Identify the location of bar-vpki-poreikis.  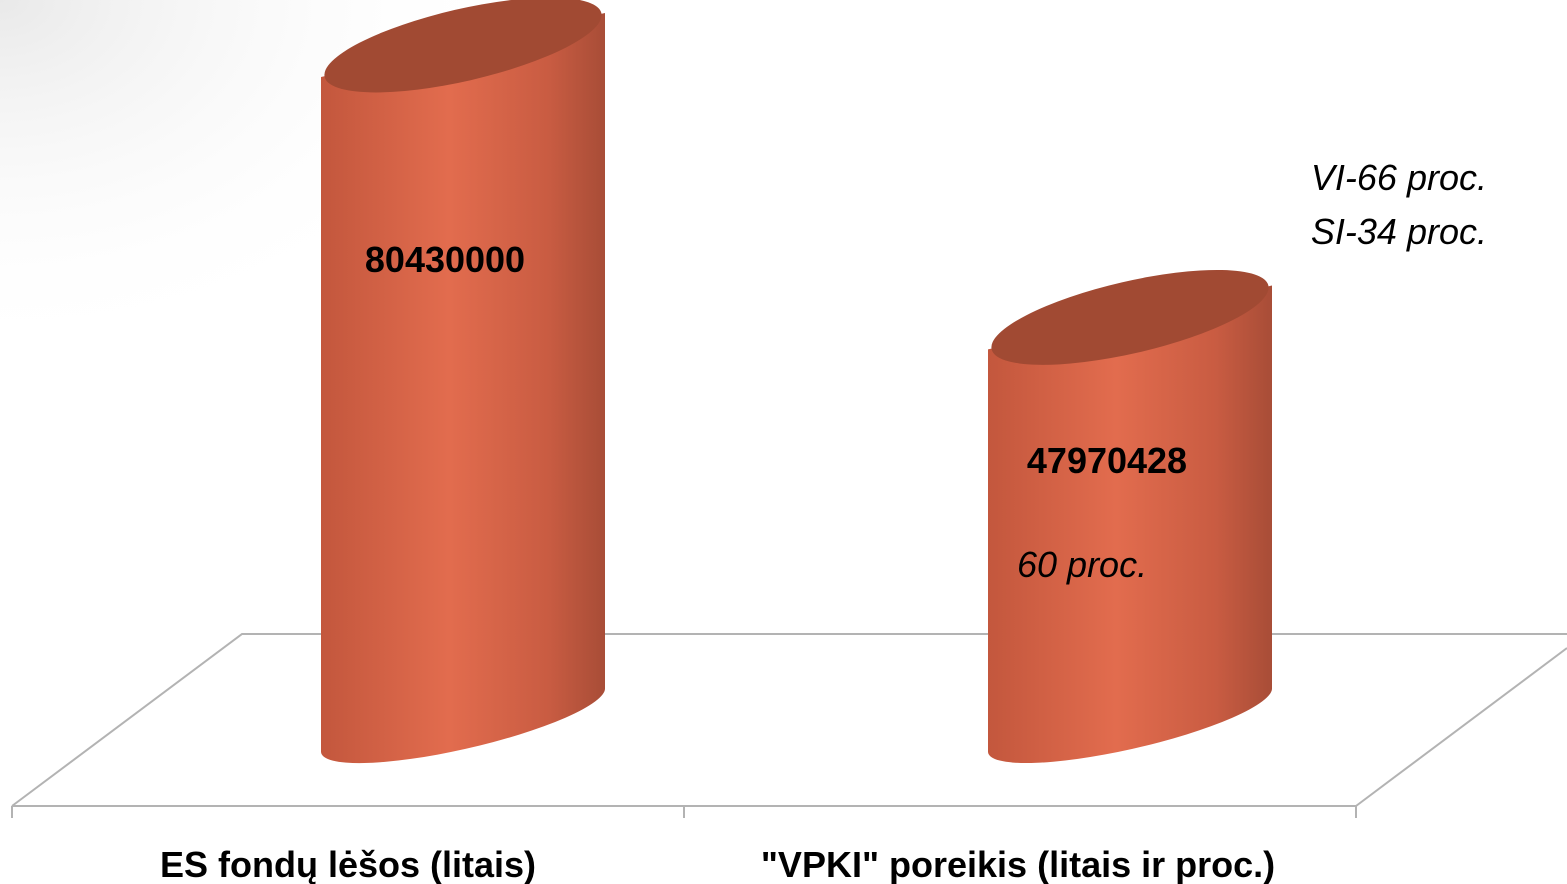
(1130, 516).